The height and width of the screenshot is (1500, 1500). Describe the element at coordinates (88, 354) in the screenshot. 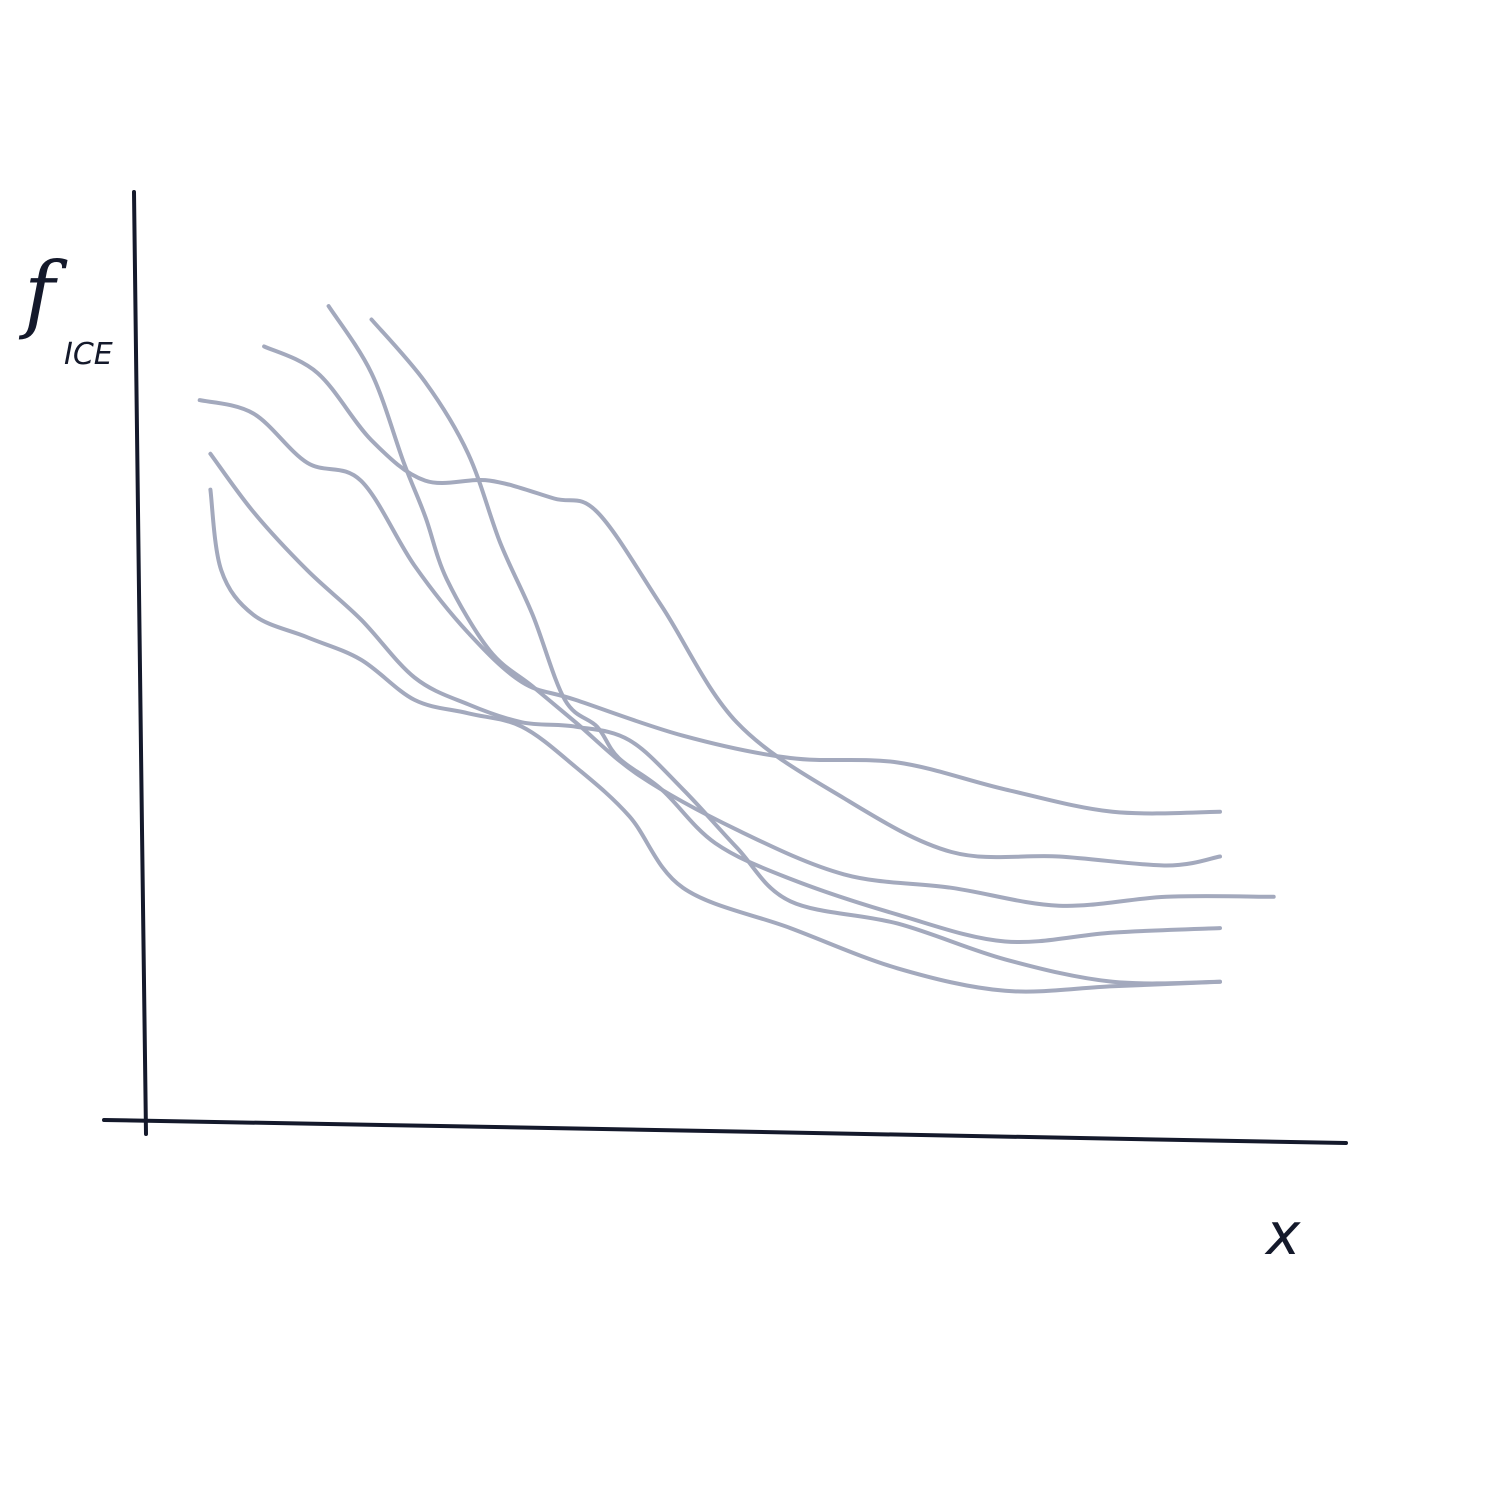

I see `y-axis-label-subscript: ICE` at that location.